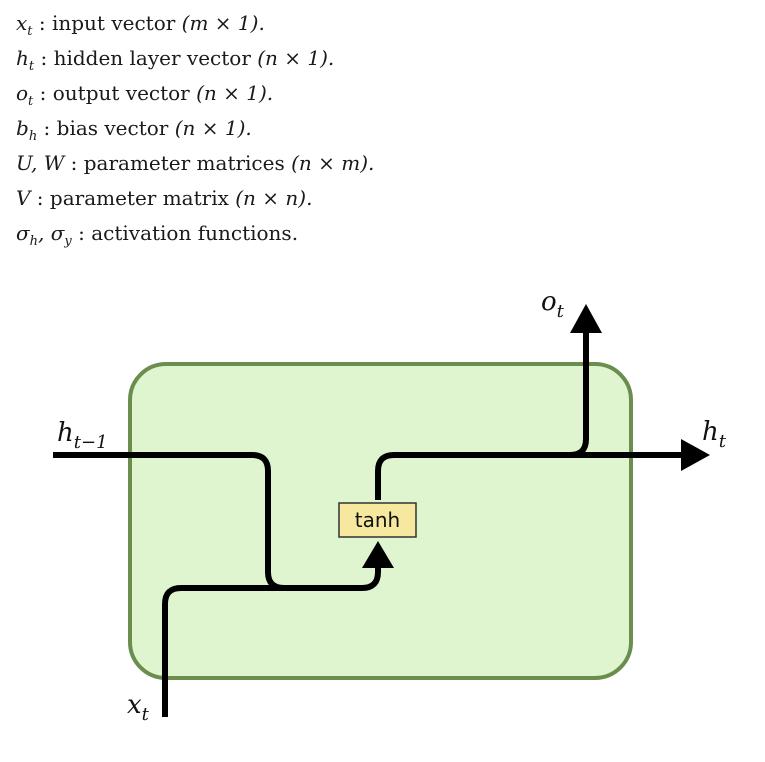 This screenshot has height=762, width=765. I want to click on legend-item-activation: σh, σy : activation functions., so click(157, 235).